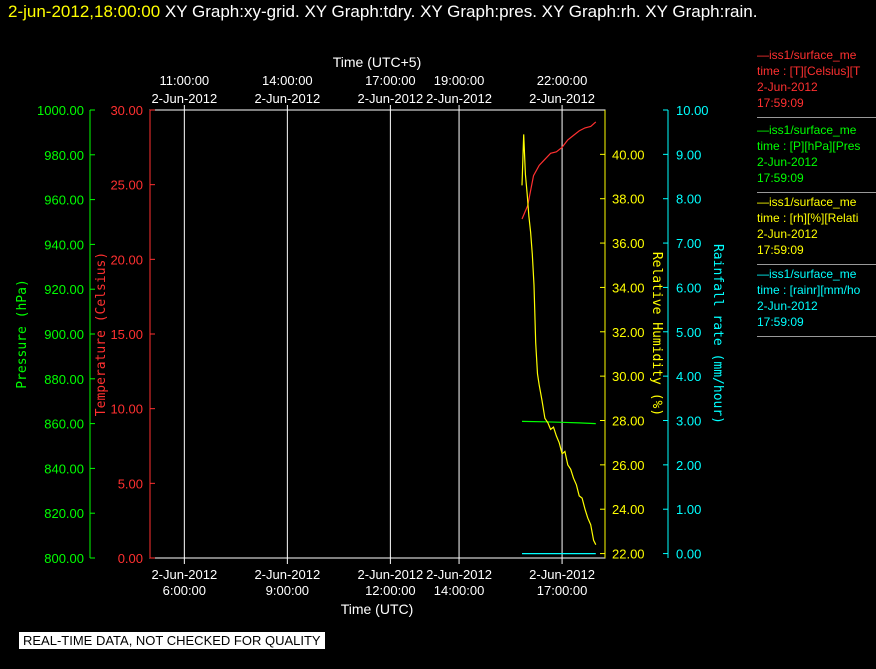 The width and height of the screenshot is (876, 669). I want to click on y-axis-temperature-tick-label: 20.00, so click(126, 259).